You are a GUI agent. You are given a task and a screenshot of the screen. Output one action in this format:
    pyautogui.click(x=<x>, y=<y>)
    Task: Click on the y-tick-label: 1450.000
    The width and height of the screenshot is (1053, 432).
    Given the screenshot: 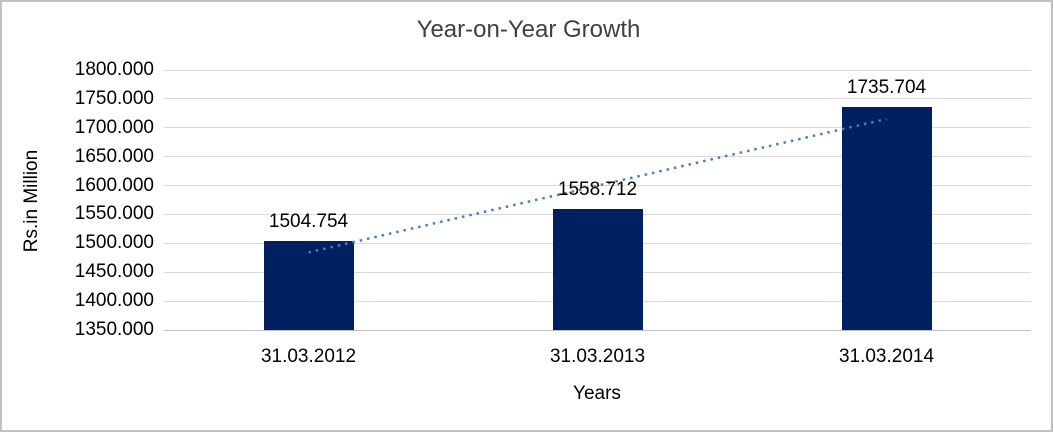 What is the action you would take?
    pyautogui.click(x=114, y=272)
    